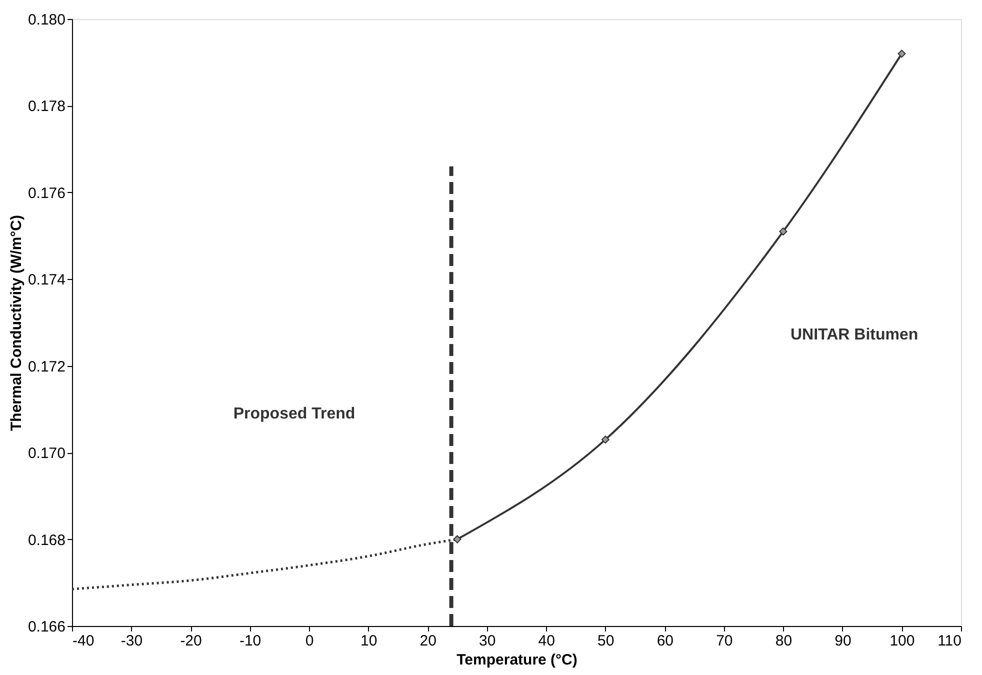  Describe the element at coordinates (902, 641) in the screenshot. I see `x-tick-label: 100` at that location.